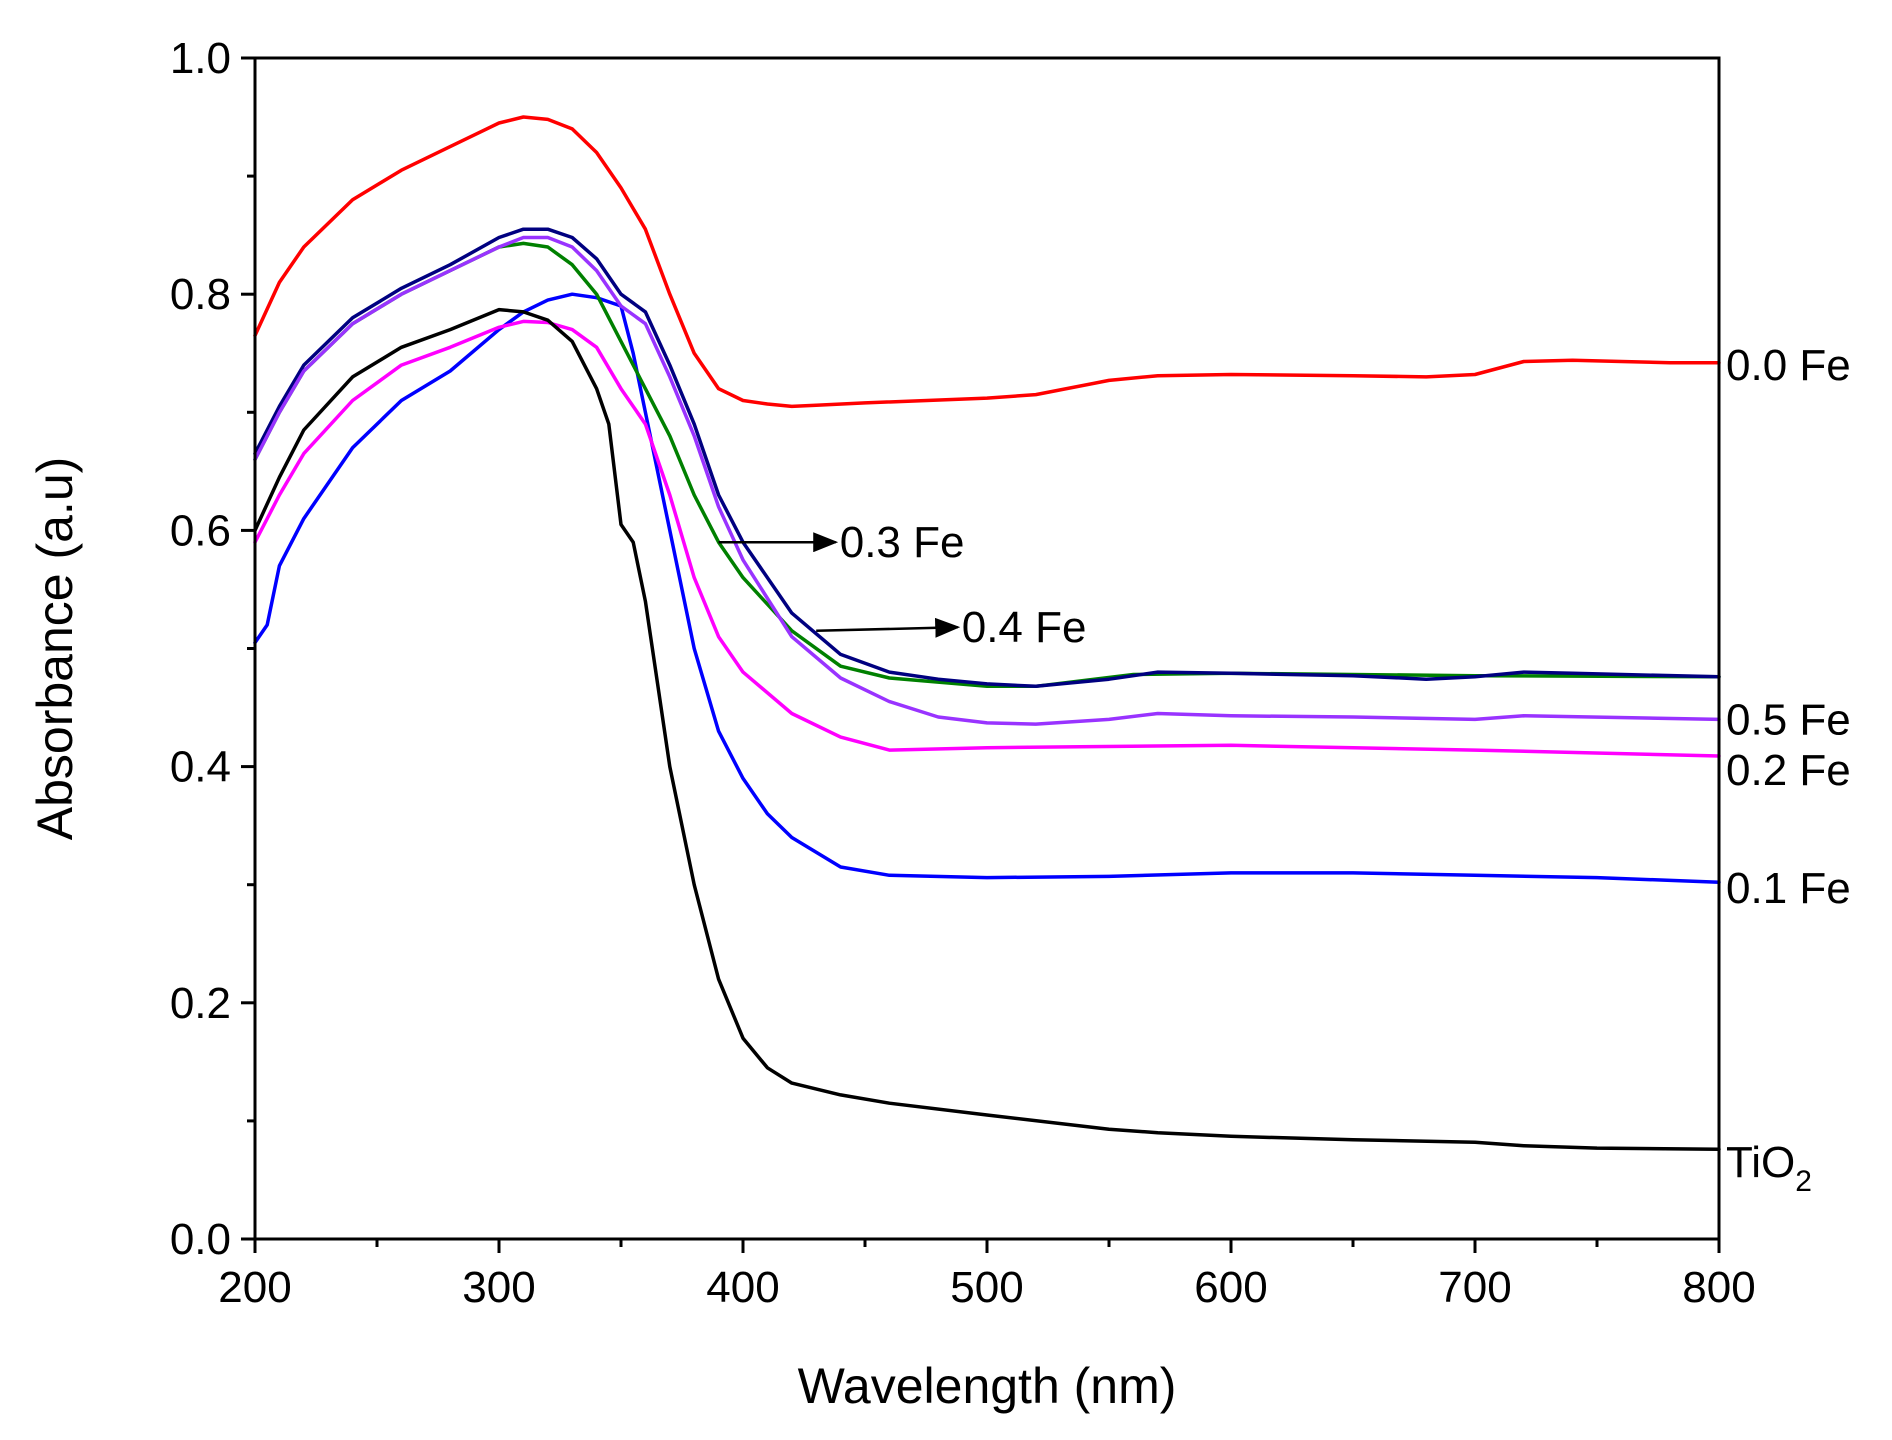 The width and height of the screenshot is (1892, 1440). I want to click on x-tick-label: 700, so click(1474, 1287).